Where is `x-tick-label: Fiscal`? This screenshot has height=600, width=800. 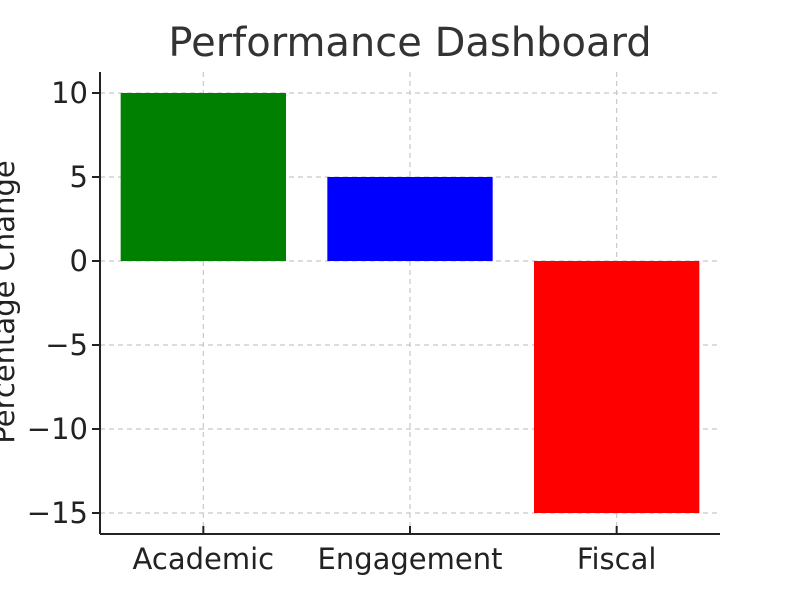
x-tick-label: Fiscal is located at coordinates (617, 559).